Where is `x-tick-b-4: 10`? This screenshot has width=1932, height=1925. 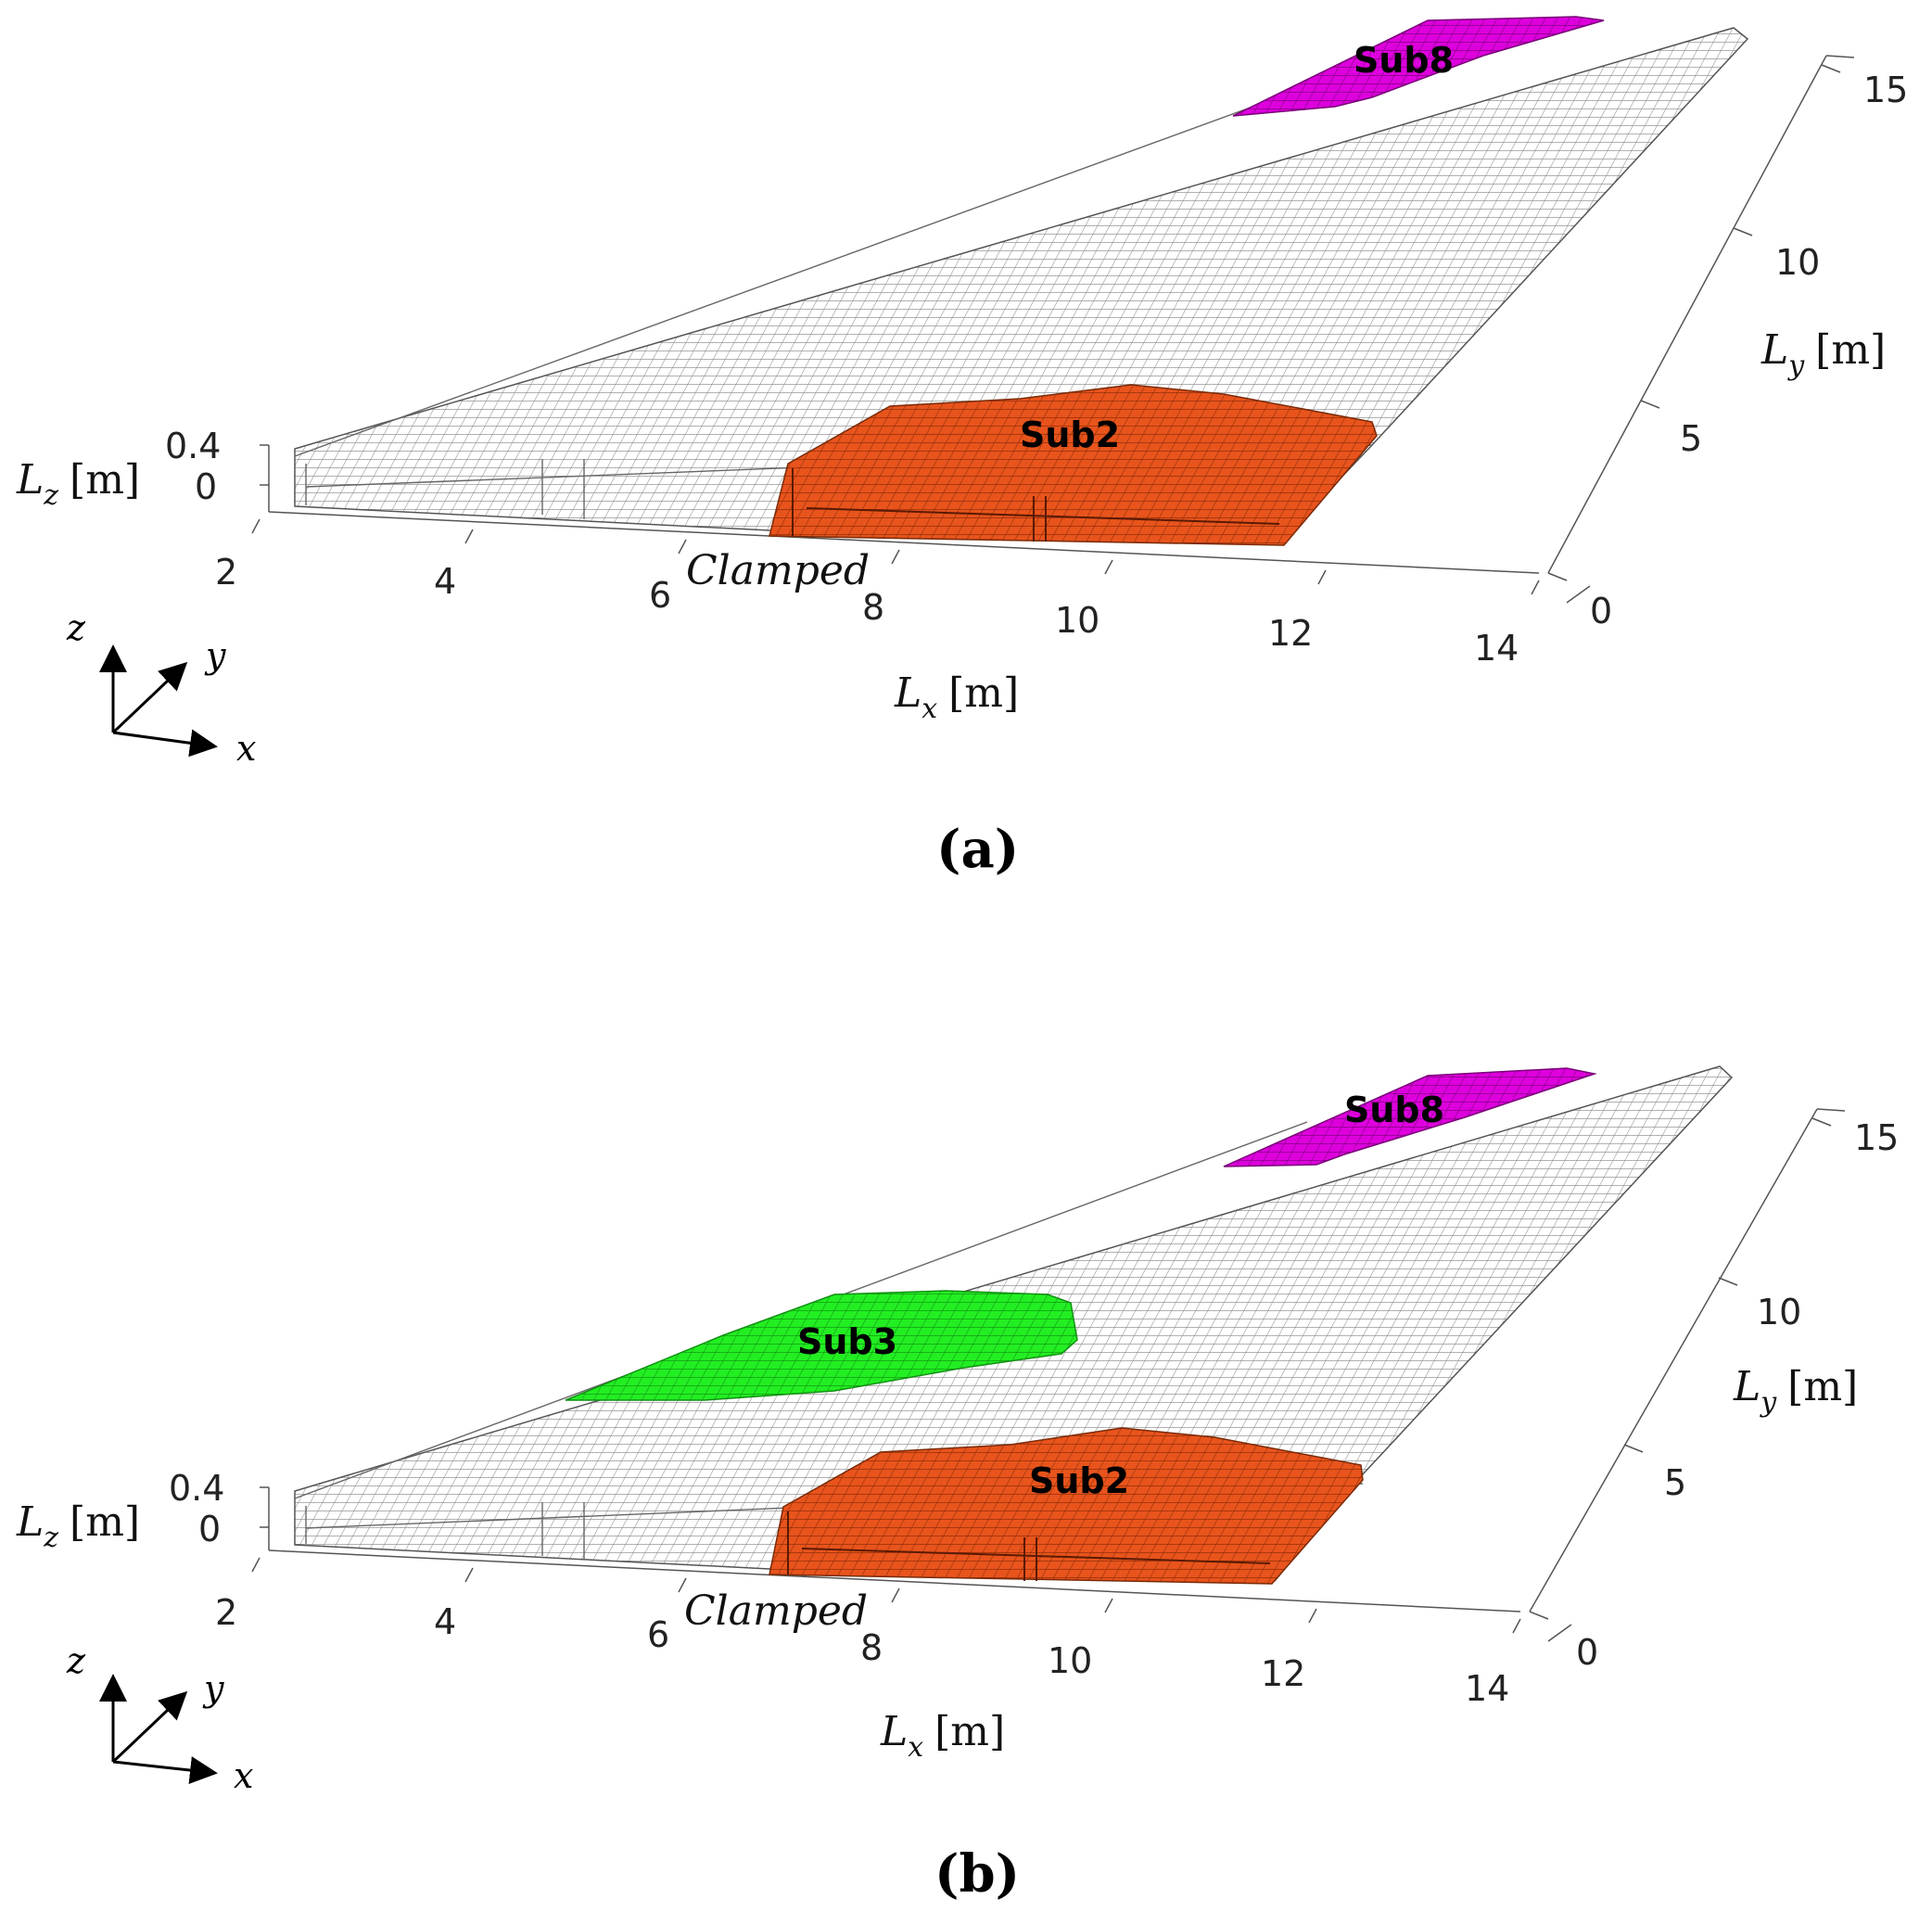
x-tick-b-4: 10 is located at coordinates (1070, 1660).